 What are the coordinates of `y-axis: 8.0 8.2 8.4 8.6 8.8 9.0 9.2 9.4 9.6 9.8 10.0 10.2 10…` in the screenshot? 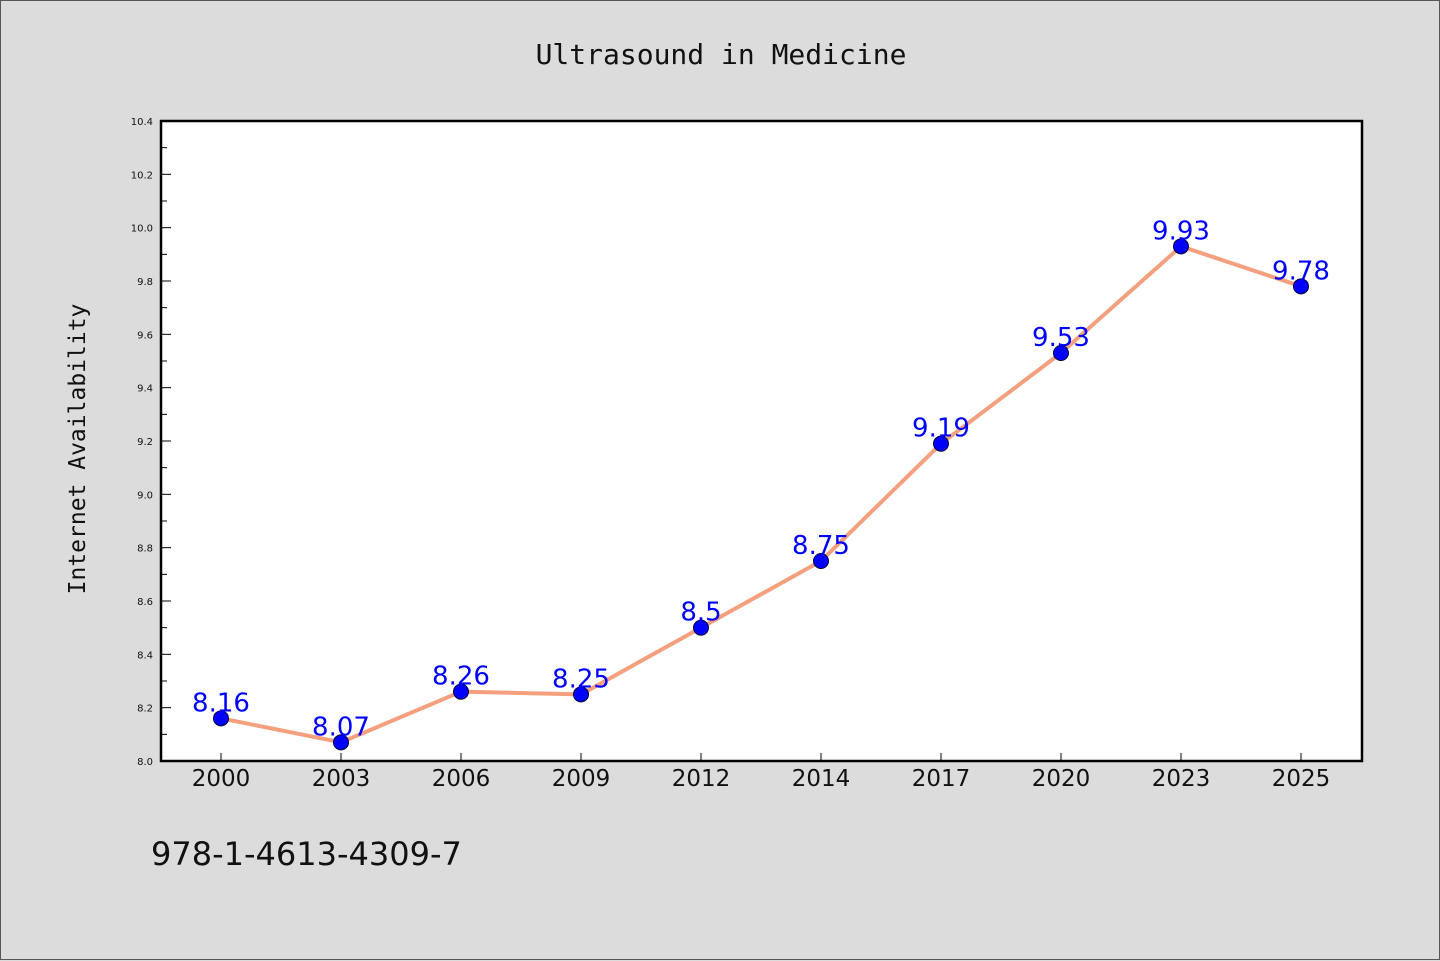 It's located at (151, 442).